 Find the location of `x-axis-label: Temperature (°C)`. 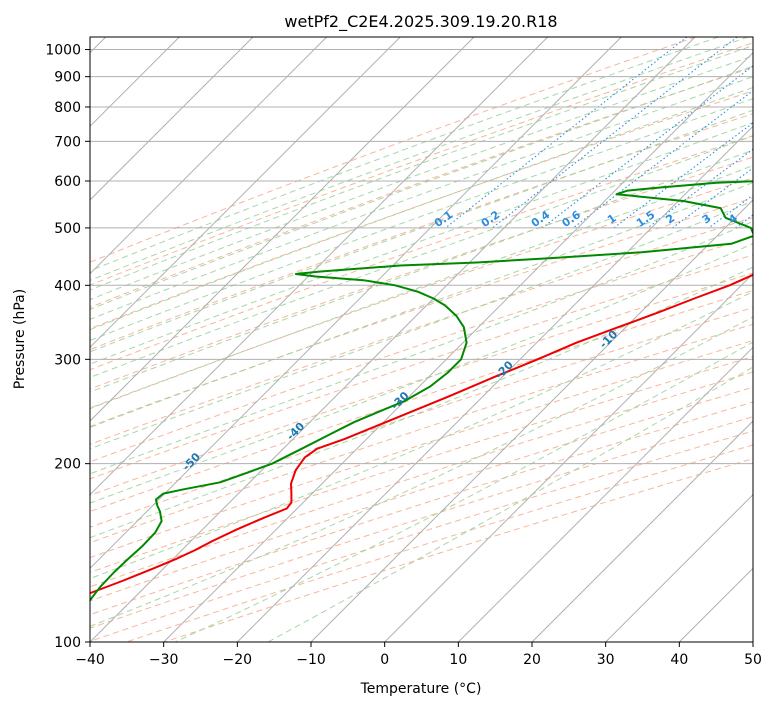

x-axis-label: Temperature (°C) is located at coordinates (421, 689).